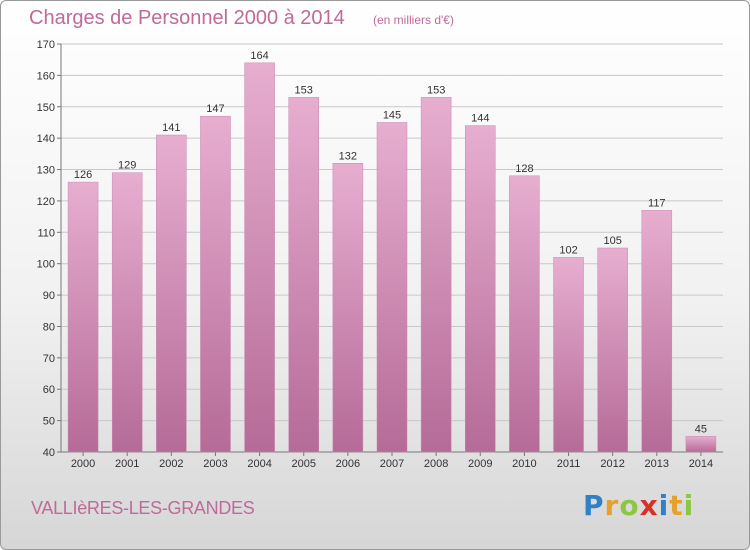 This screenshot has width=750, height=550. I want to click on logo-letter: P, so click(594, 505).